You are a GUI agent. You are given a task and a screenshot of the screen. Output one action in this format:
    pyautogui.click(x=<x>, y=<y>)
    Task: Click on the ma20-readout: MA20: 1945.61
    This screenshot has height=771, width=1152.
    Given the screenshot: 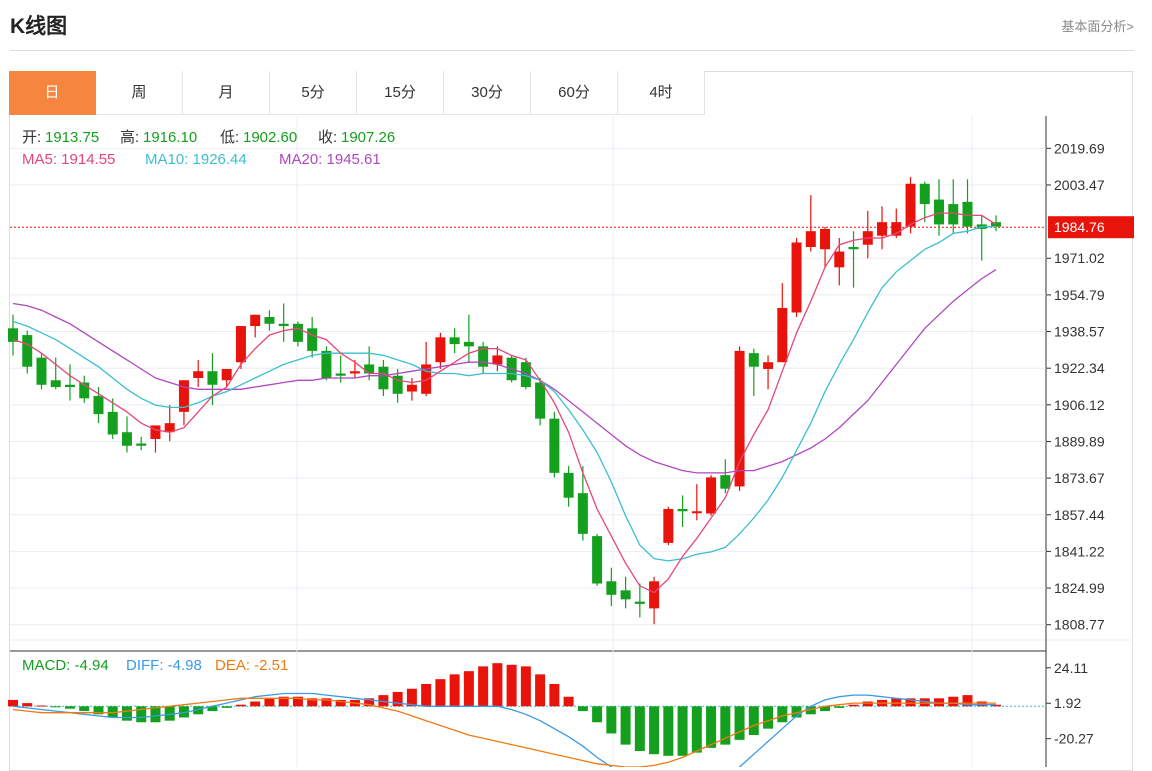 What is the action you would take?
    pyautogui.click(x=330, y=159)
    